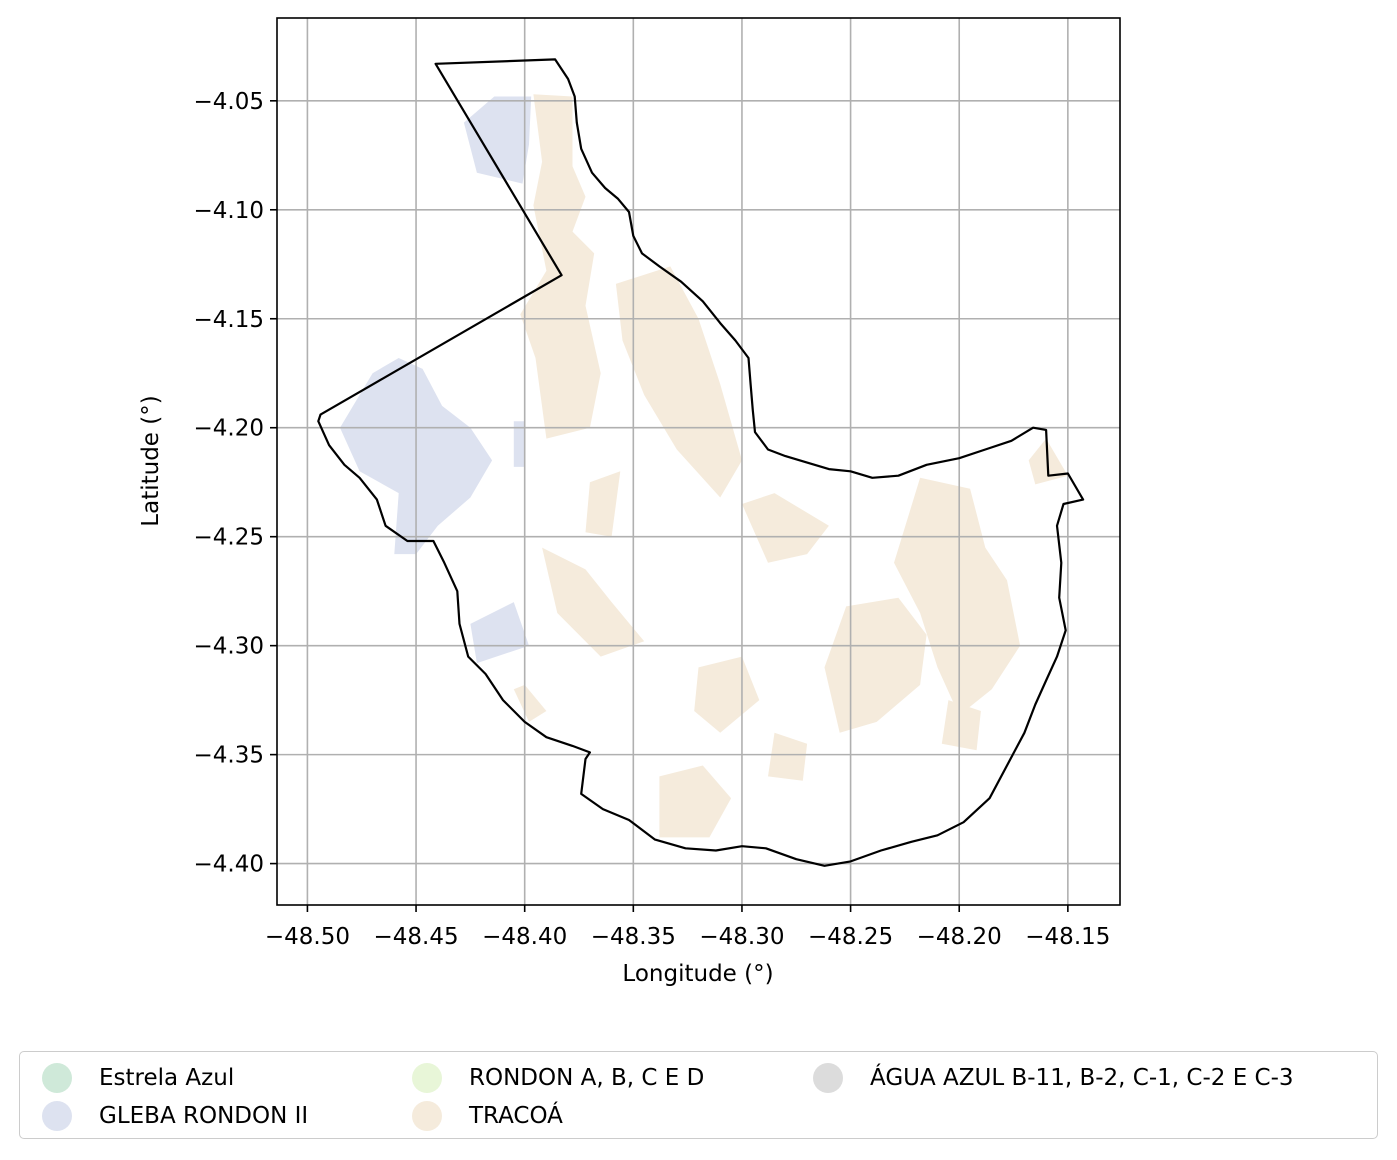 The width and height of the screenshot is (1397, 1160). I want to click on y-tick-label: −4.35, so click(229, 756).